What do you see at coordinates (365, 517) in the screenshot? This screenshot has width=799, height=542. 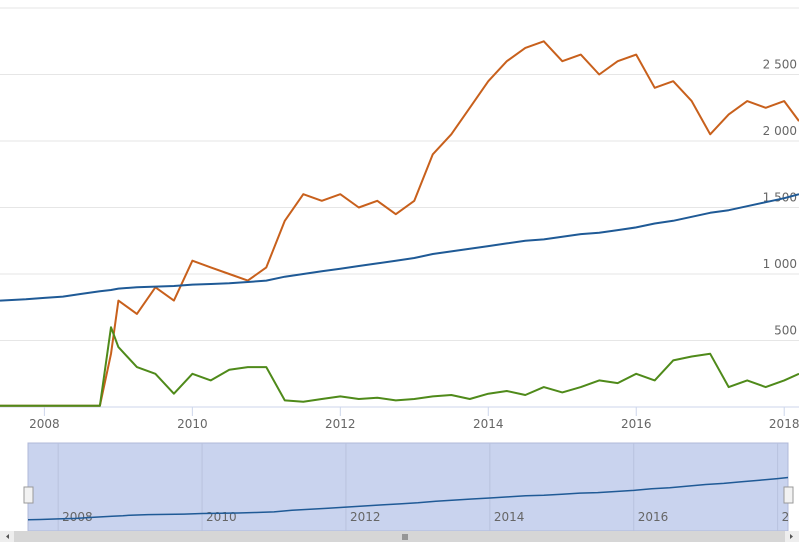 I see `navigator-label: 2012` at bounding box center [365, 517].